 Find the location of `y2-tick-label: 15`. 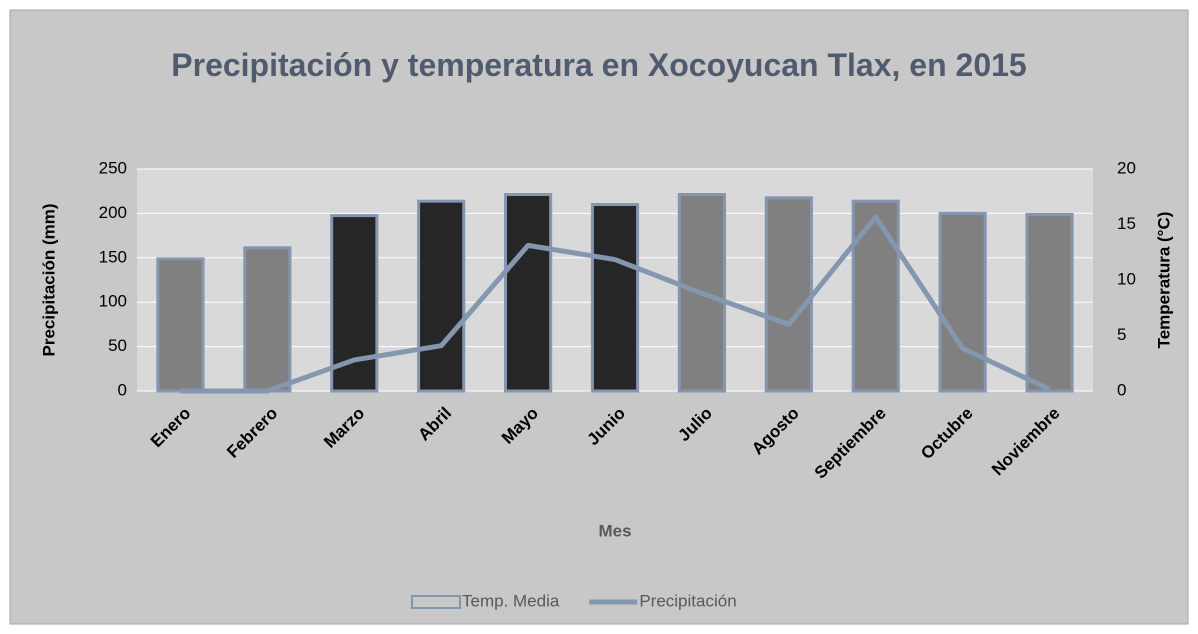

y2-tick-label: 15 is located at coordinates (1126, 223).